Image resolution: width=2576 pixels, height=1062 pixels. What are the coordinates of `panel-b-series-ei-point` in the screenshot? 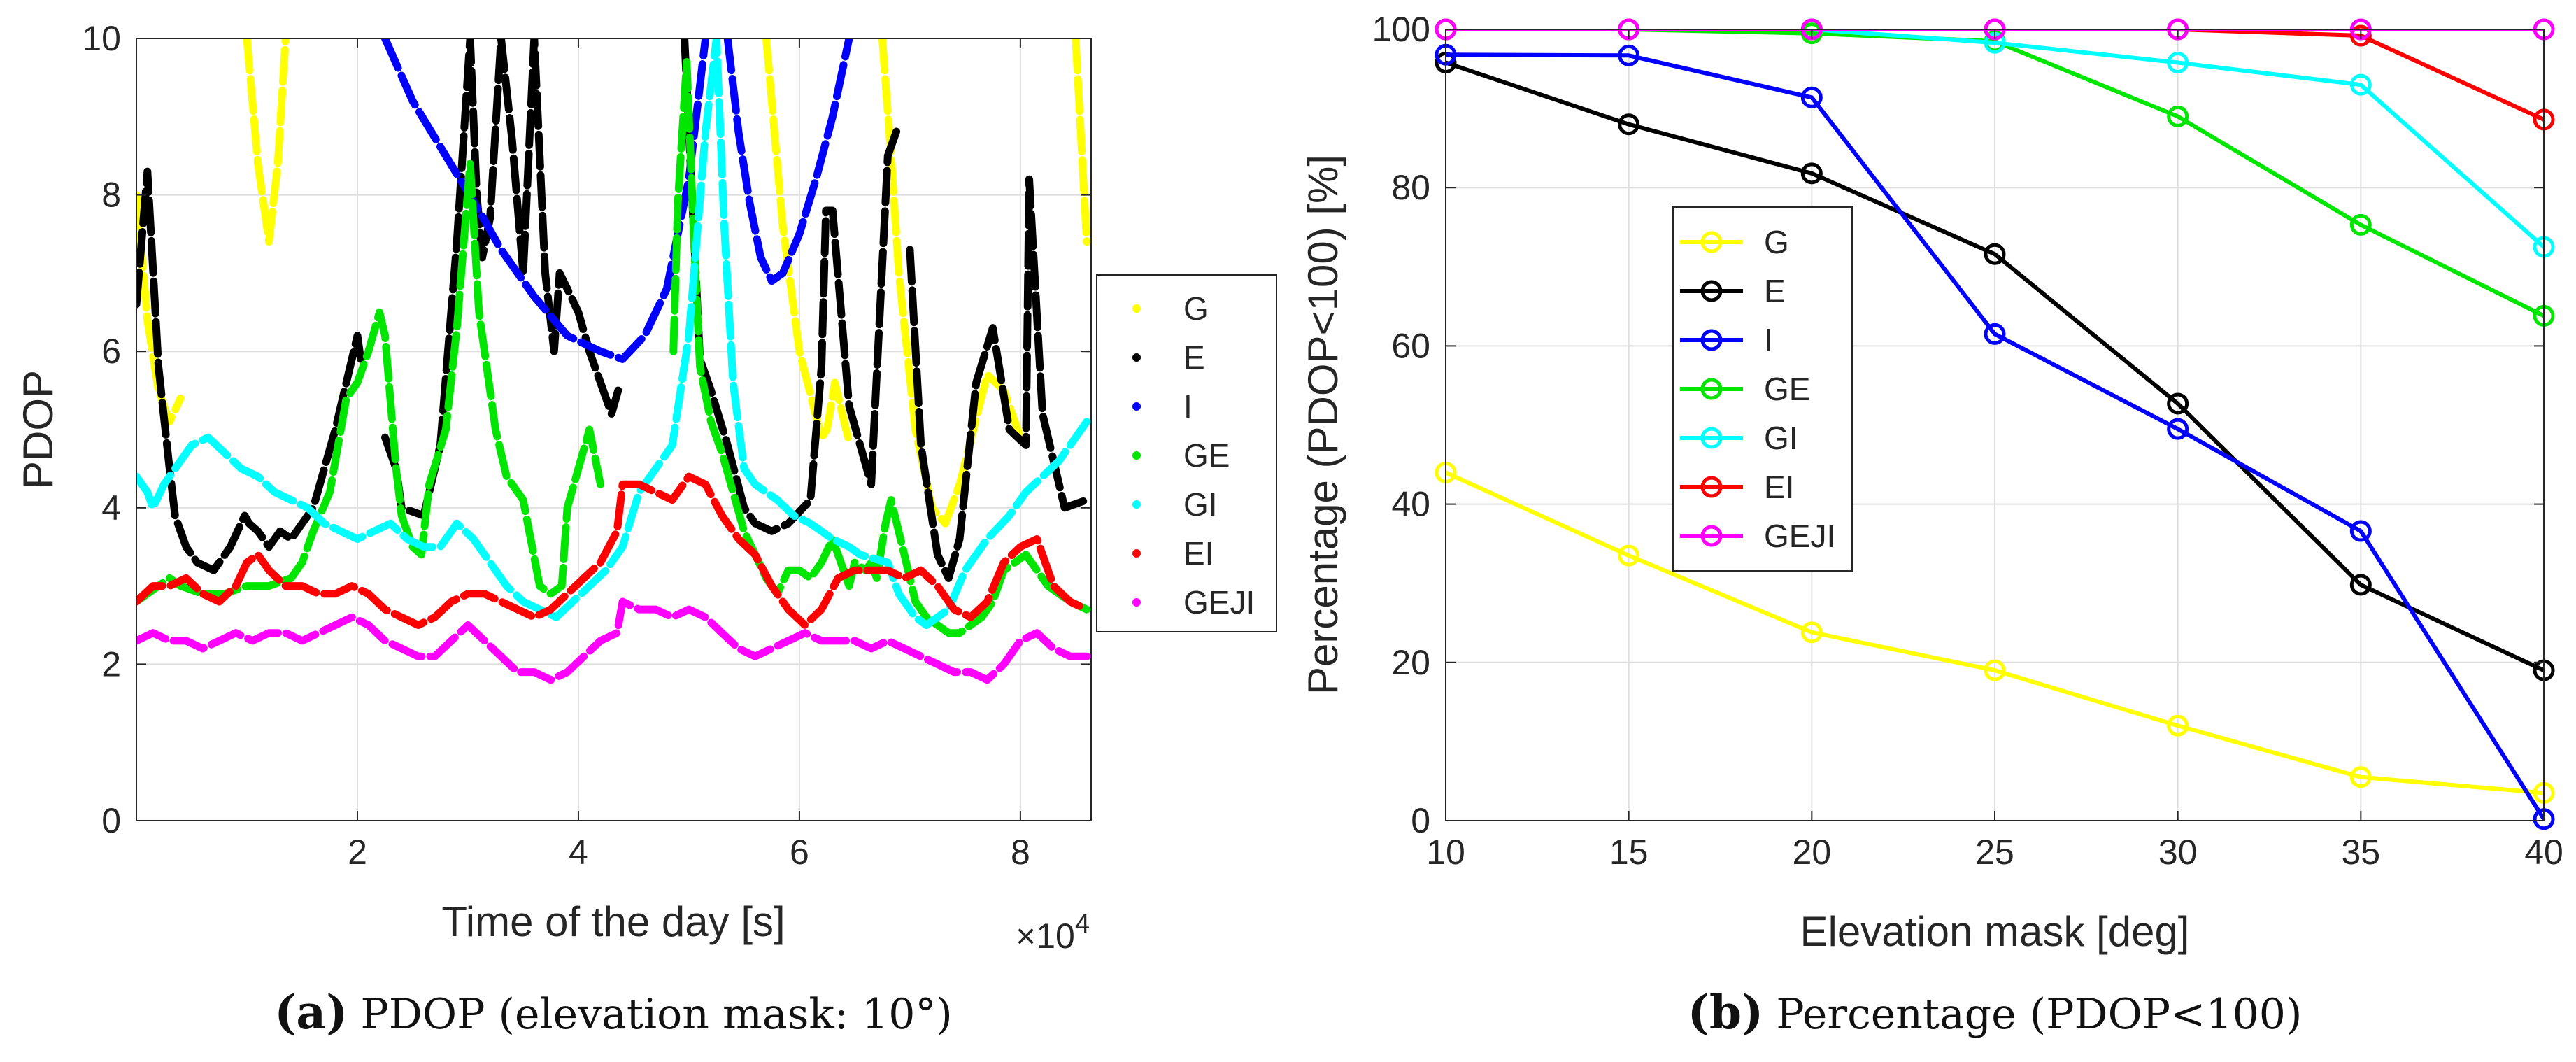 It's located at (2360, 35).